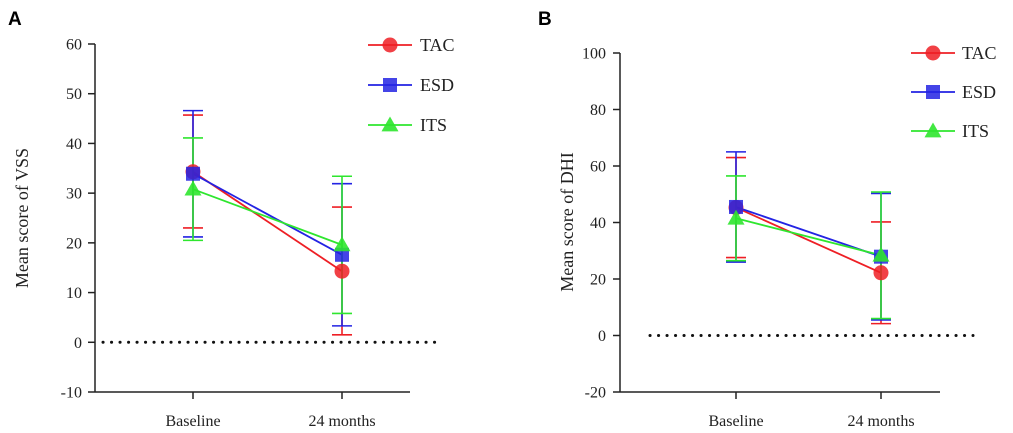  Describe the element at coordinates (74, 144) in the screenshot. I see `y-tick-label-a-5: 40` at that location.